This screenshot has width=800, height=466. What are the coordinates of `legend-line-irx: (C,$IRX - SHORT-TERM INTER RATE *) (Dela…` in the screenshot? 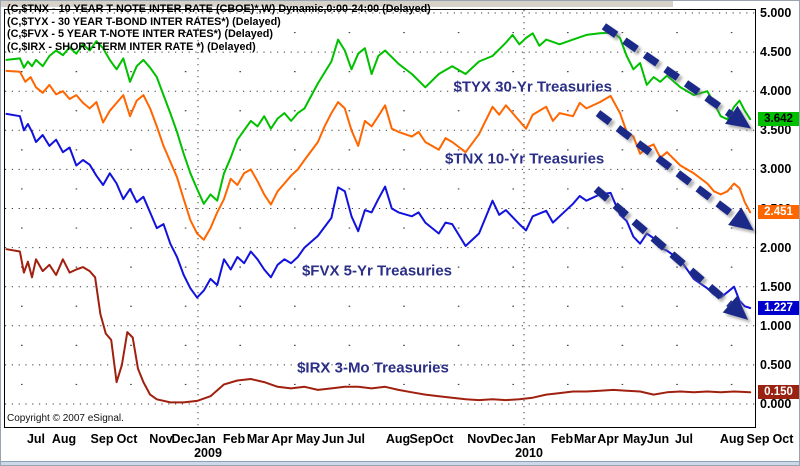 It's located at (131, 46).